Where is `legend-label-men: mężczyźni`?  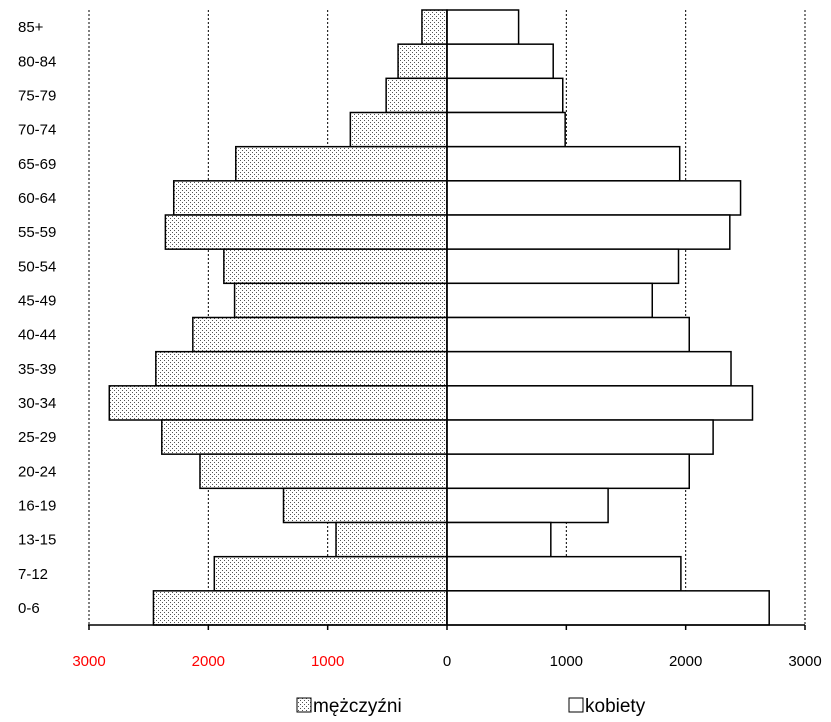 legend-label-men: mężczyźni is located at coordinates (357, 706).